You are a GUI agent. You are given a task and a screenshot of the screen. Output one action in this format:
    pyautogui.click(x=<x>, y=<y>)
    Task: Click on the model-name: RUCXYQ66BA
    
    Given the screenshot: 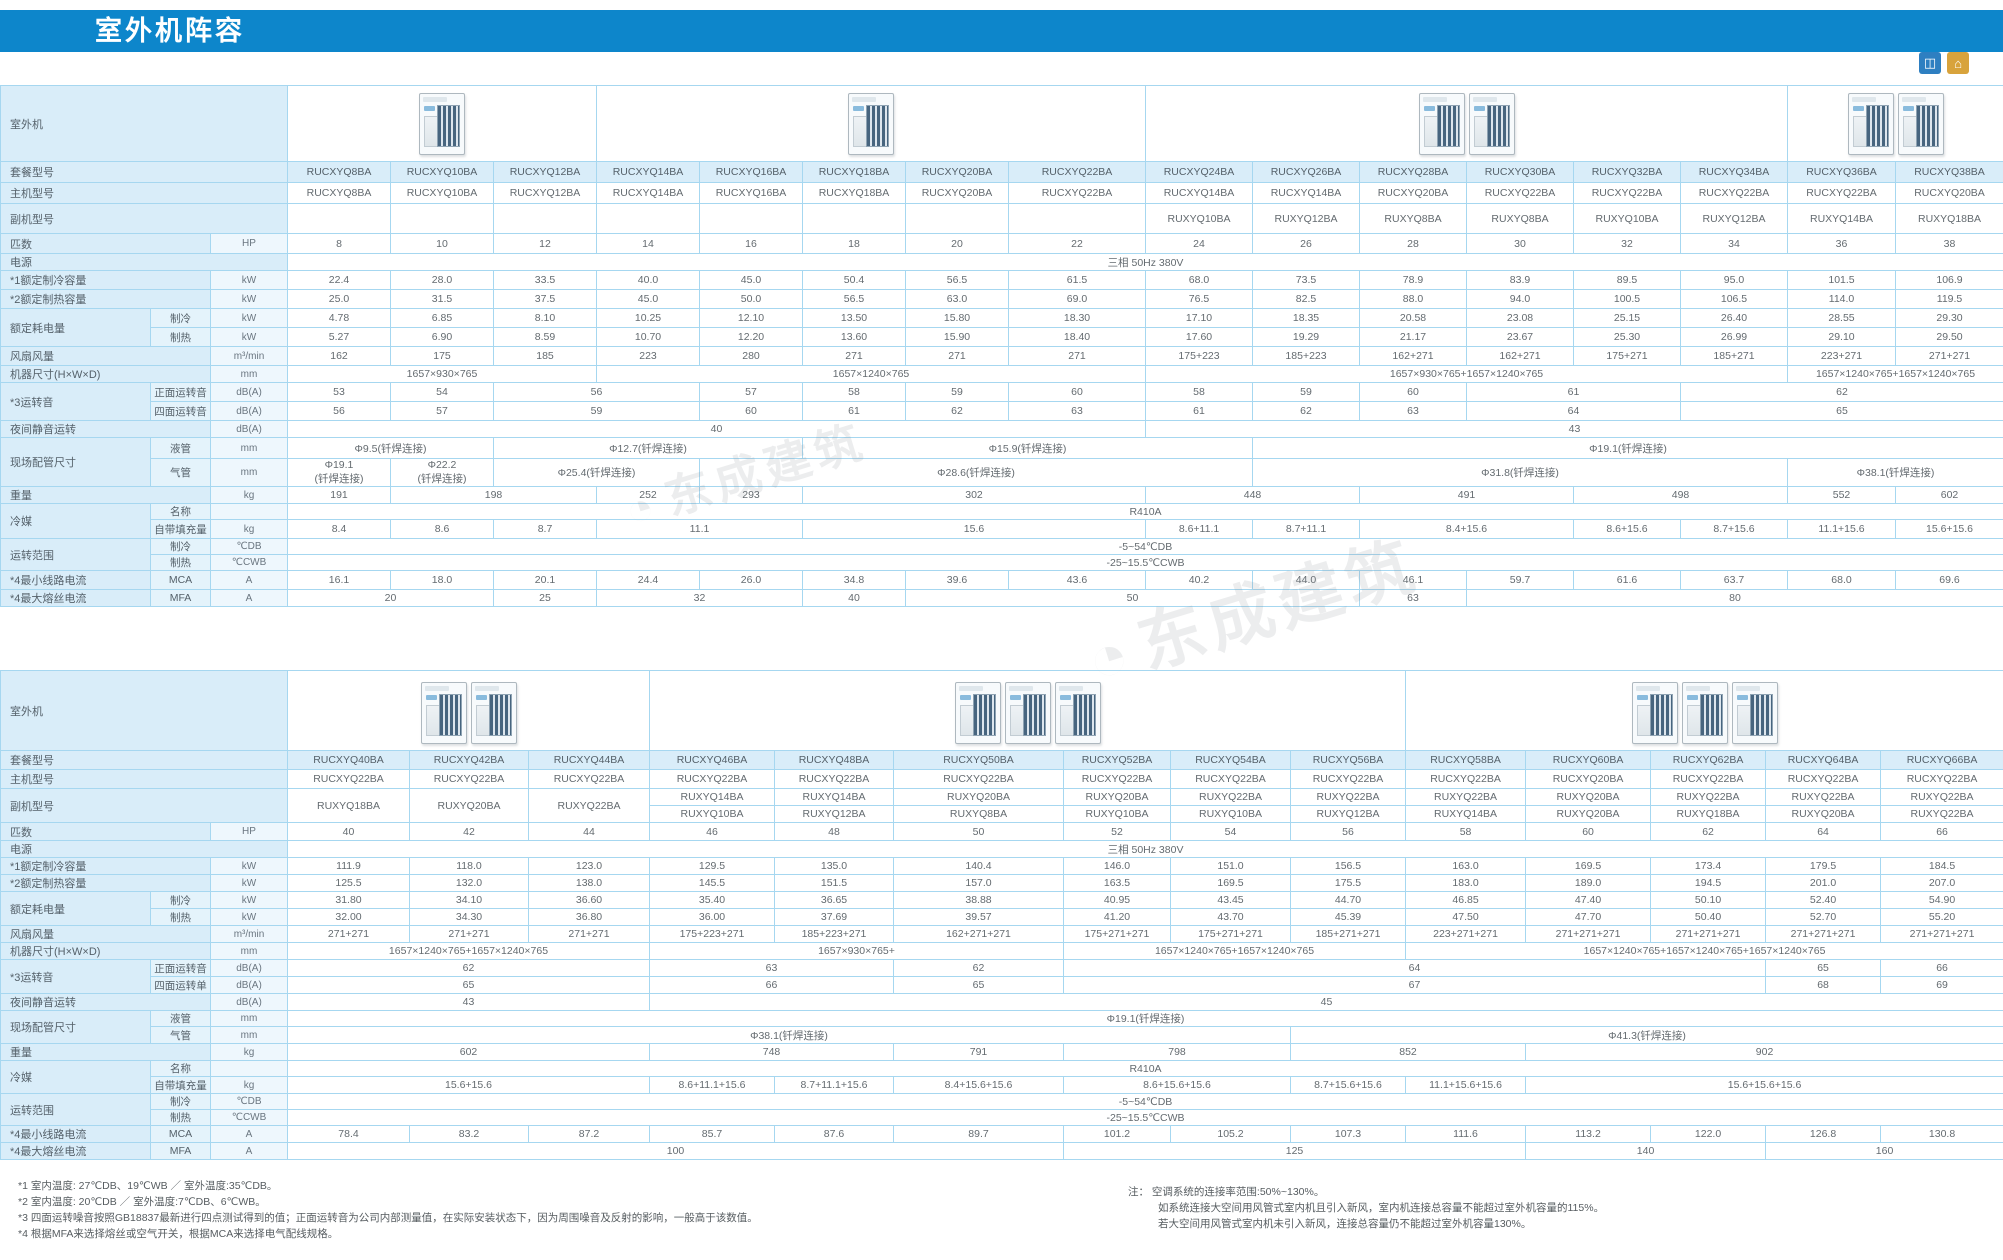 What is the action you would take?
    pyautogui.click(x=1941, y=760)
    